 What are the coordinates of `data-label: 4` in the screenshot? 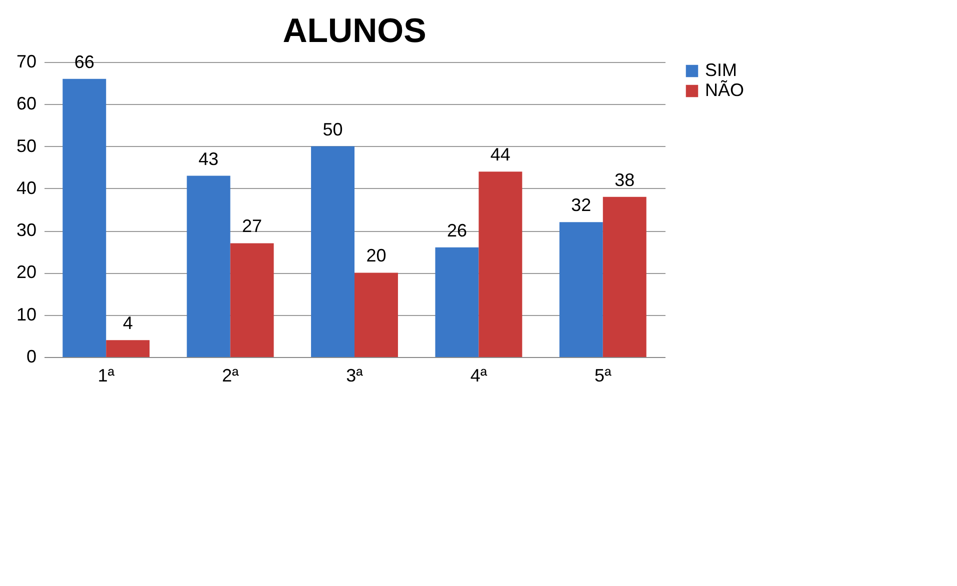 It's located at (127, 323).